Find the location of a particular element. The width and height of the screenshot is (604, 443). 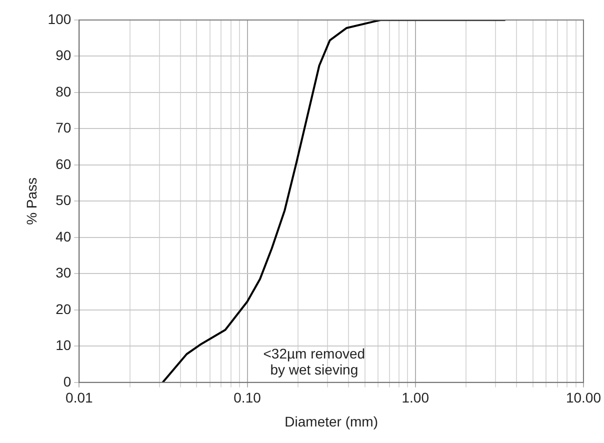

y-tick-label: 20 is located at coordinates (64, 308).